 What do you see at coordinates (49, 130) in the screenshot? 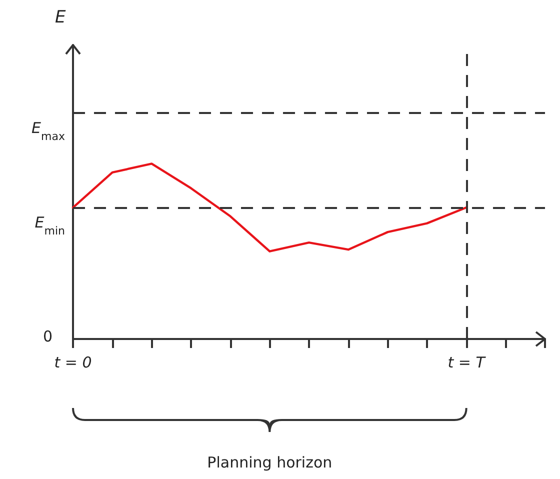
I see `ref-line-label: E$_{max}$` at bounding box center [49, 130].